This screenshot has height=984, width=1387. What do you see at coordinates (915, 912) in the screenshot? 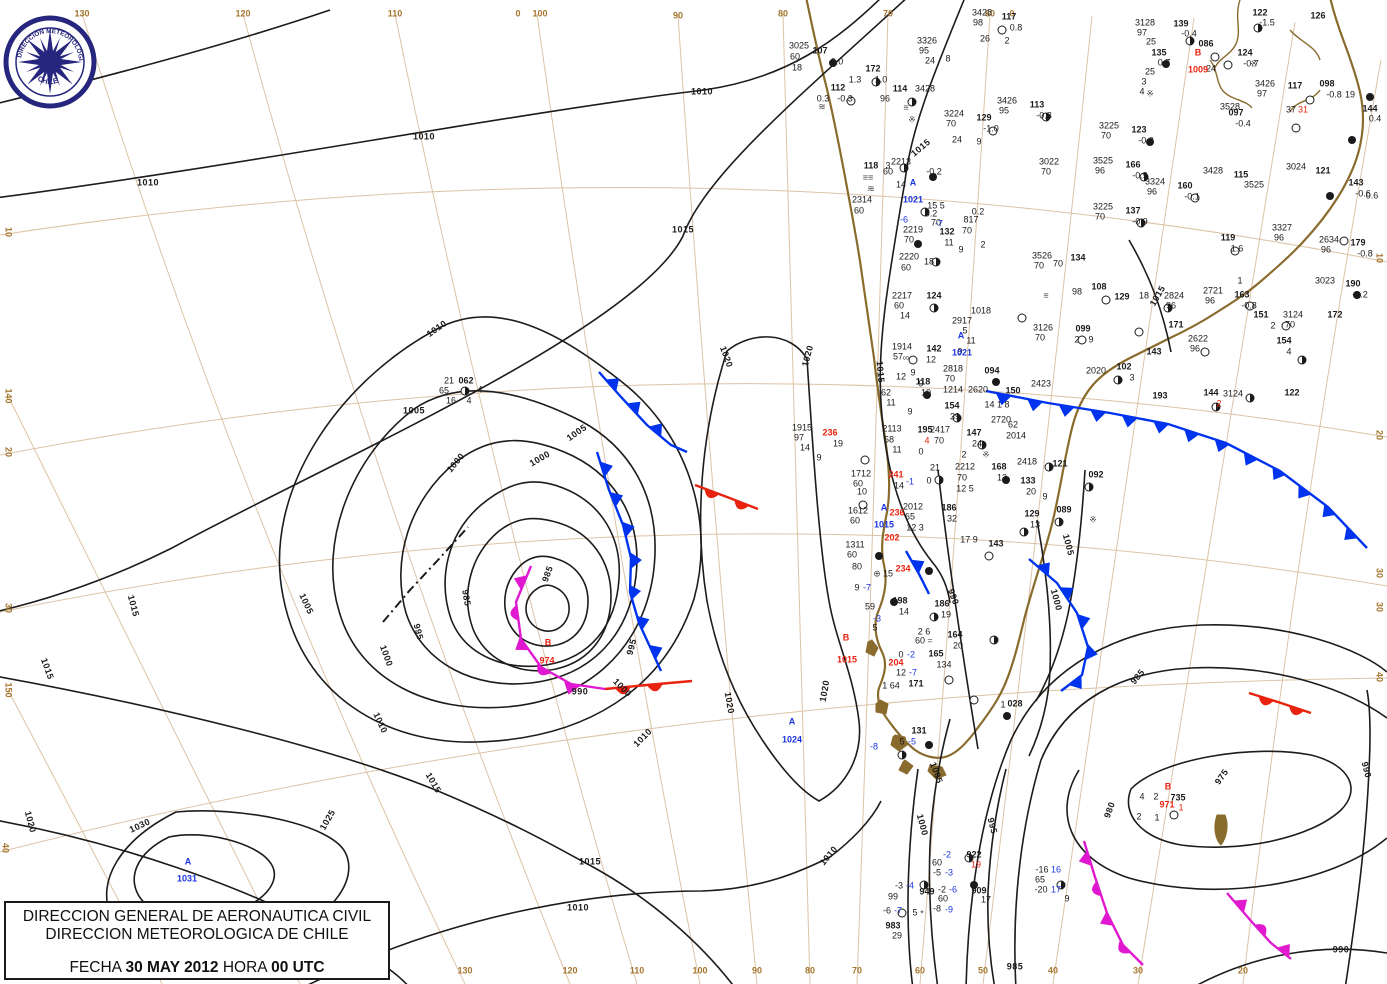
I see `station-text: 5` at bounding box center [915, 912].